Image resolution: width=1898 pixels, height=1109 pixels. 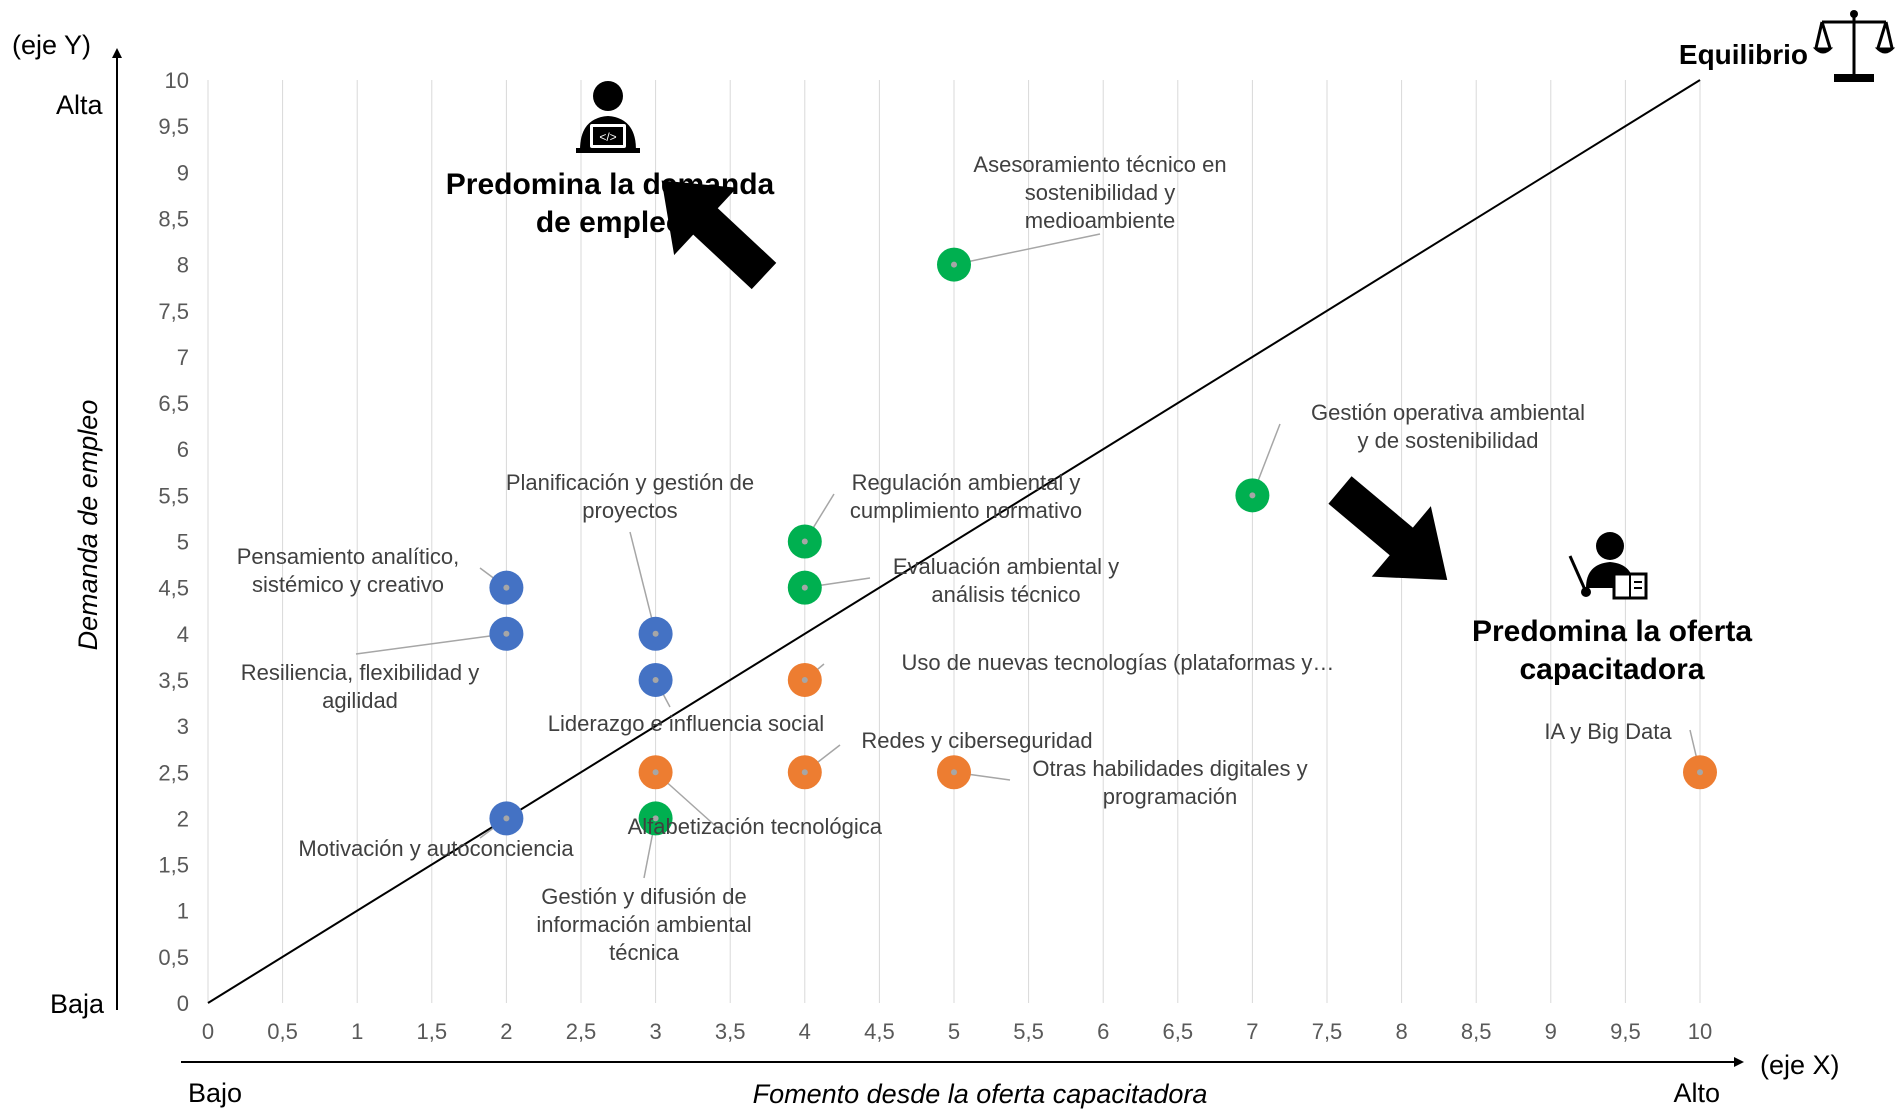 What do you see at coordinates (1447, 440) in the screenshot?
I see `point-label: y de sostenibilidad` at bounding box center [1447, 440].